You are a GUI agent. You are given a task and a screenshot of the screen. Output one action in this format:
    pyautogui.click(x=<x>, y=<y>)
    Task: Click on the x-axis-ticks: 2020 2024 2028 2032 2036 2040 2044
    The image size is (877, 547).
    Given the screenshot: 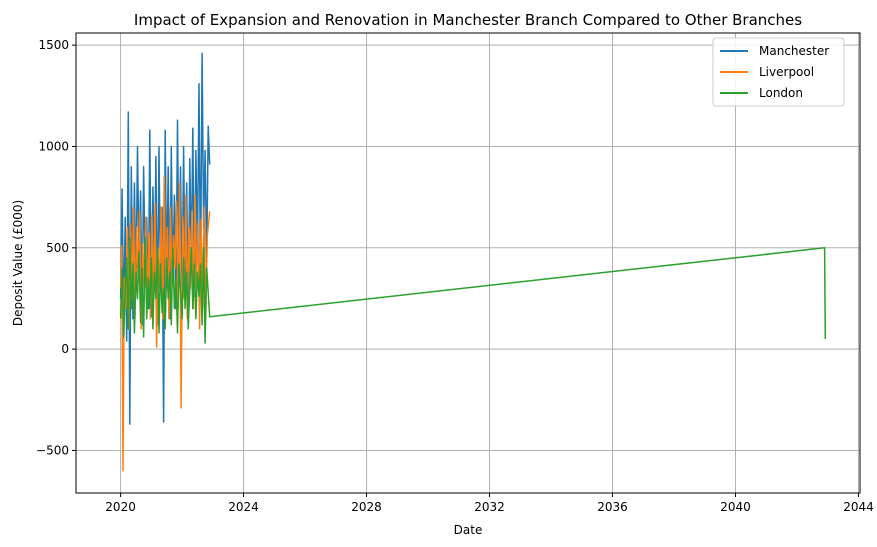 What is the action you would take?
    pyautogui.click(x=489, y=503)
    